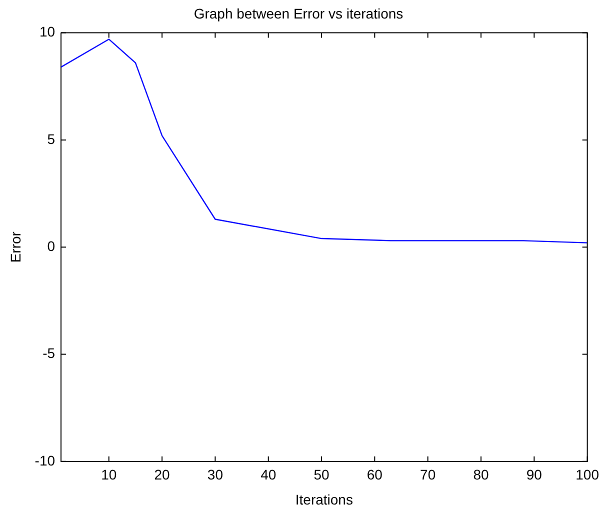 This screenshot has width=605, height=515. Describe the element at coordinates (162, 474) in the screenshot. I see `x-tick-label: 20` at that location.